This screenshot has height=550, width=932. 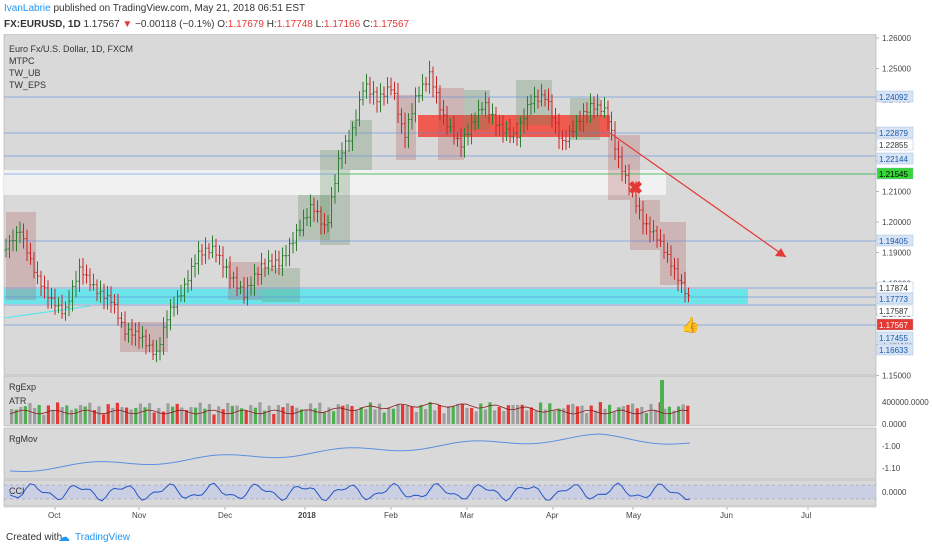 What do you see at coordinates (698, 195) in the screenshot?
I see `projection-arrow` at bounding box center [698, 195].